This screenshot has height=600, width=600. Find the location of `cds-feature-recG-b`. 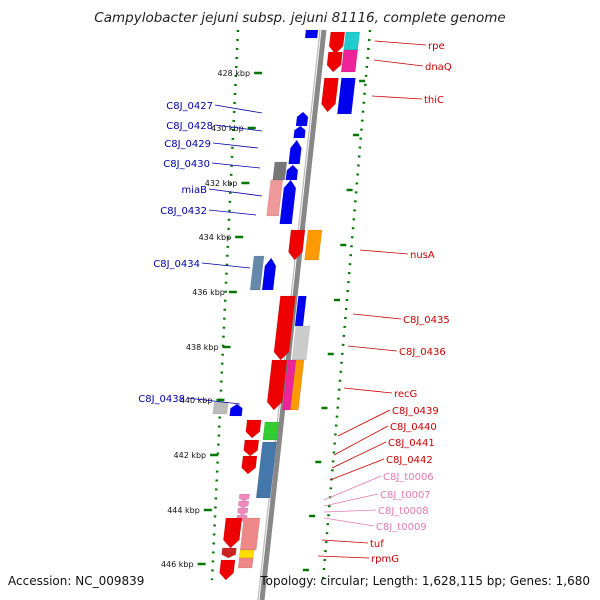

cds-feature-recG-b is located at coordinates (297, 385).